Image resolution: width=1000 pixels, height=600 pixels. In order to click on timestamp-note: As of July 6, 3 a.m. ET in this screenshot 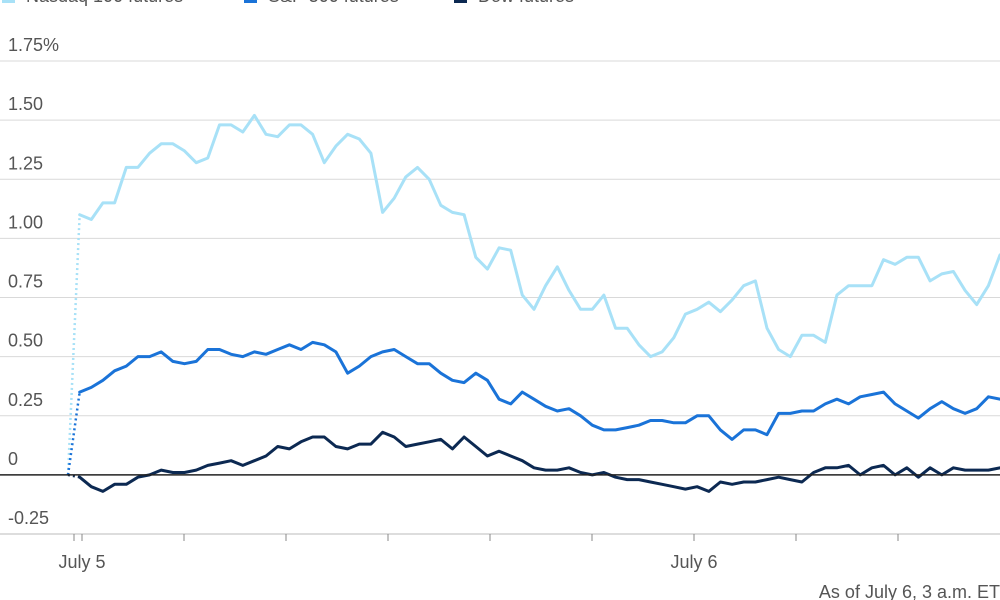, I will do `click(909, 591)`.